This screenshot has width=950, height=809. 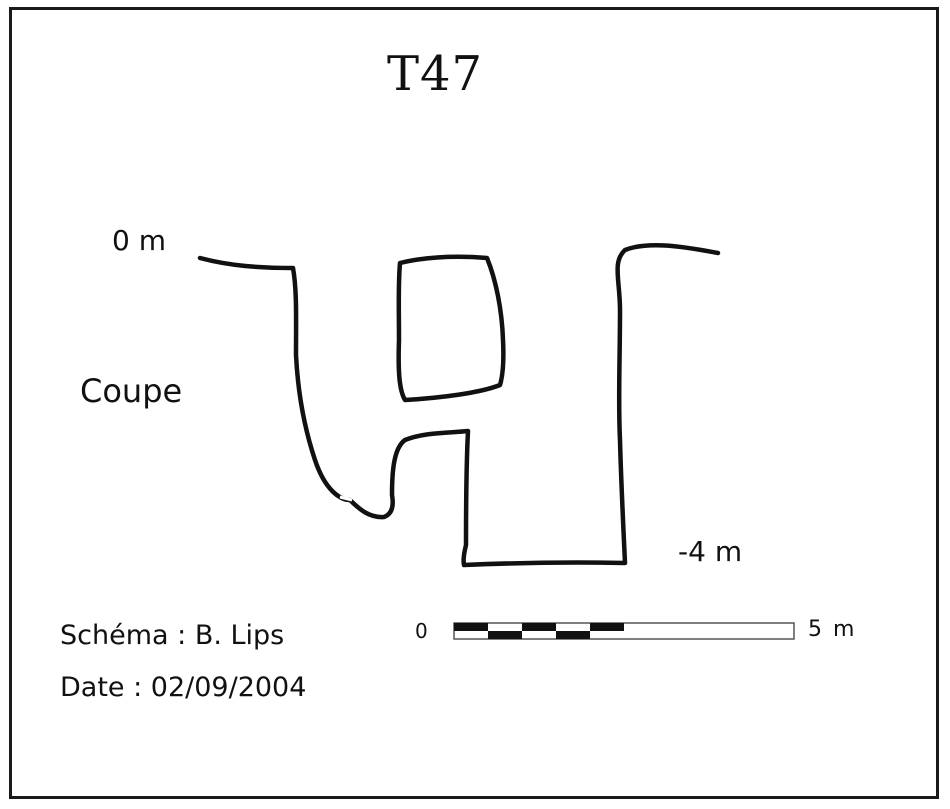 I want to click on scale-end-label: 5 m, so click(x=832, y=629).